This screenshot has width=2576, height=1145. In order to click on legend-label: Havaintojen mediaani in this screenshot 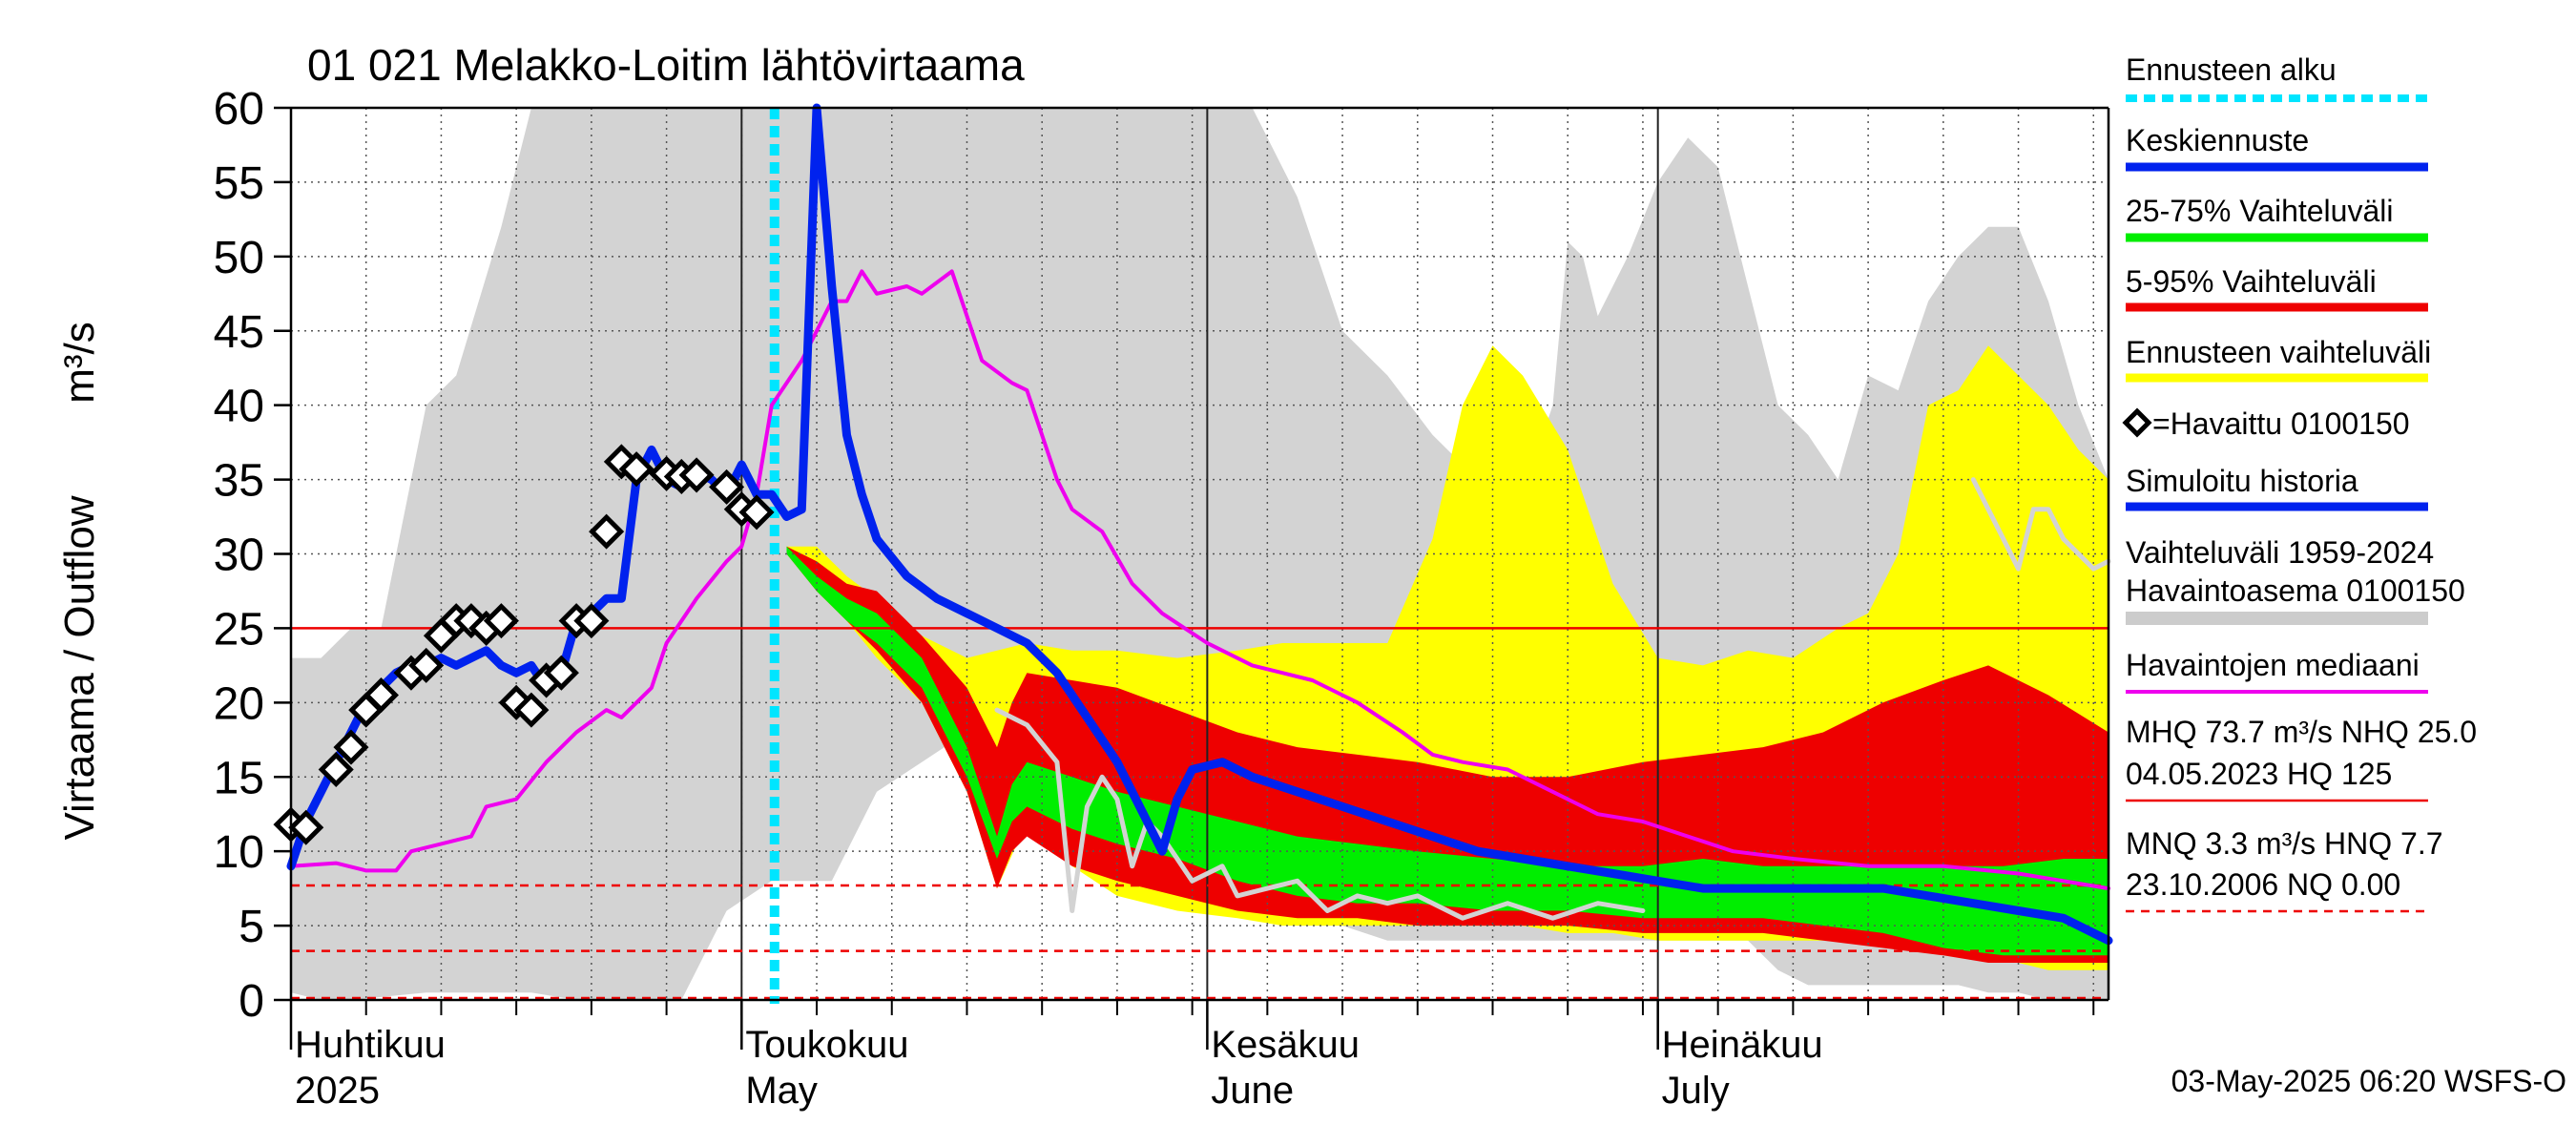, I will do `click(2273, 665)`.